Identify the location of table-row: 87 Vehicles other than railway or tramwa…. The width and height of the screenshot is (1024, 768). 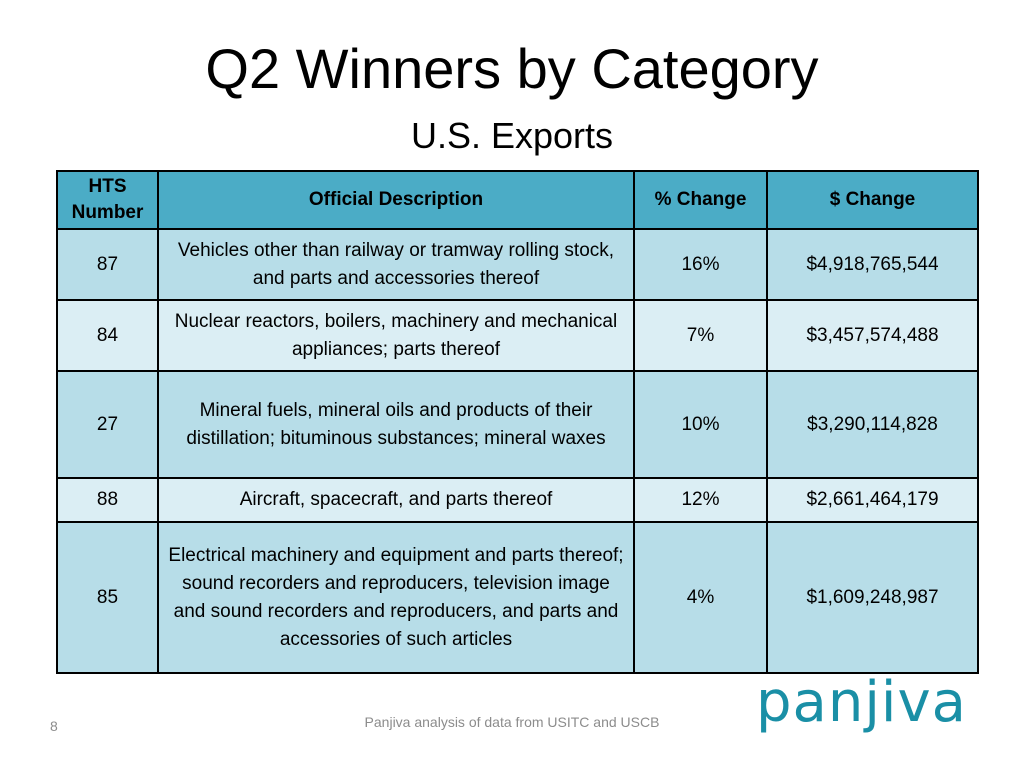
(517, 264).